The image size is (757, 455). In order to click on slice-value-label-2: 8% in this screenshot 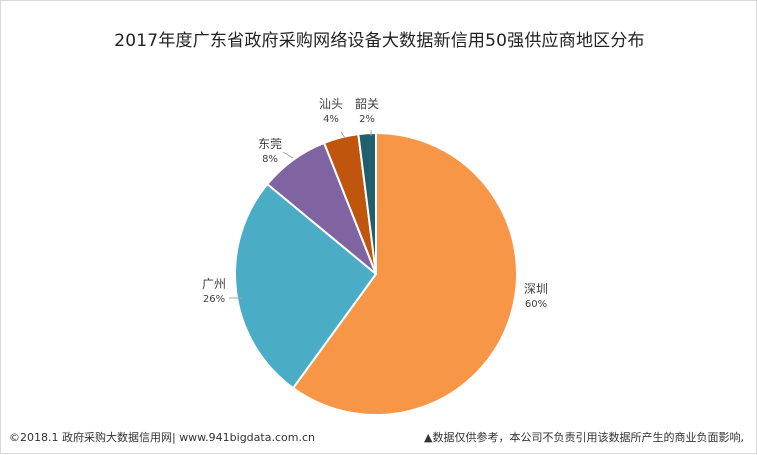, I will do `click(270, 159)`.